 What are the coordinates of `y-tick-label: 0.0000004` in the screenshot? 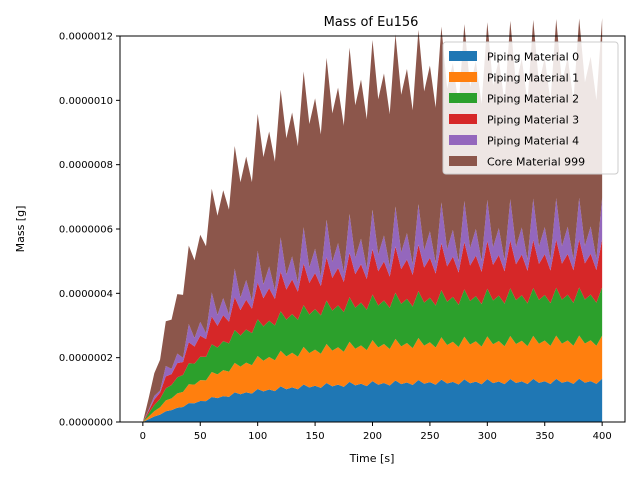 It's located at (86, 294).